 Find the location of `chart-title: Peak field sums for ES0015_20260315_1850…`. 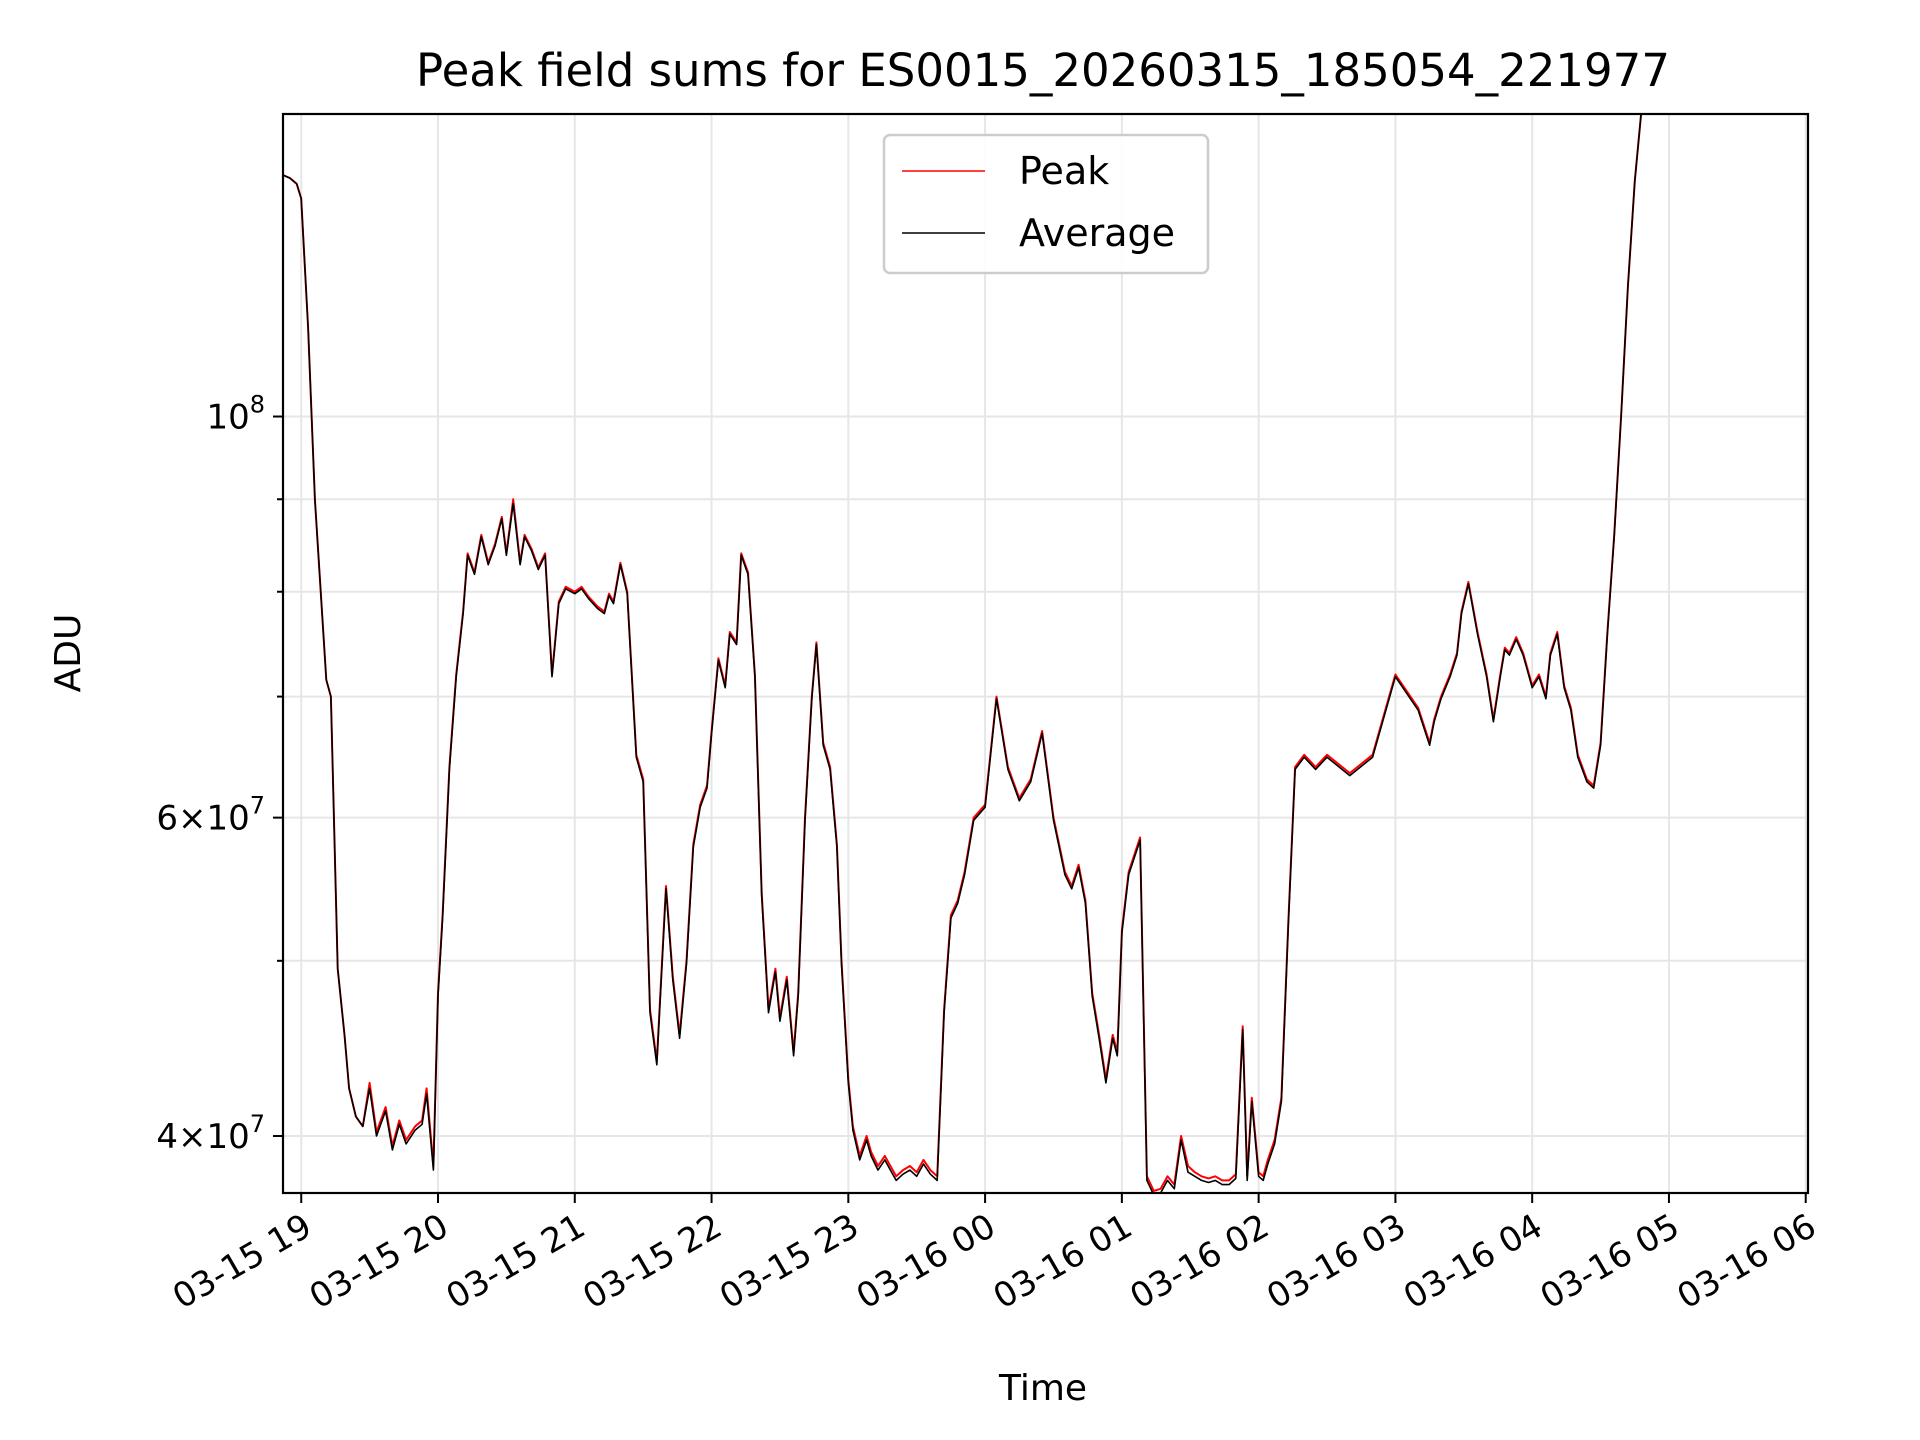

chart-title: Peak field sums for ES0015_20260315_1850… is located at coordinates (1043, 70).